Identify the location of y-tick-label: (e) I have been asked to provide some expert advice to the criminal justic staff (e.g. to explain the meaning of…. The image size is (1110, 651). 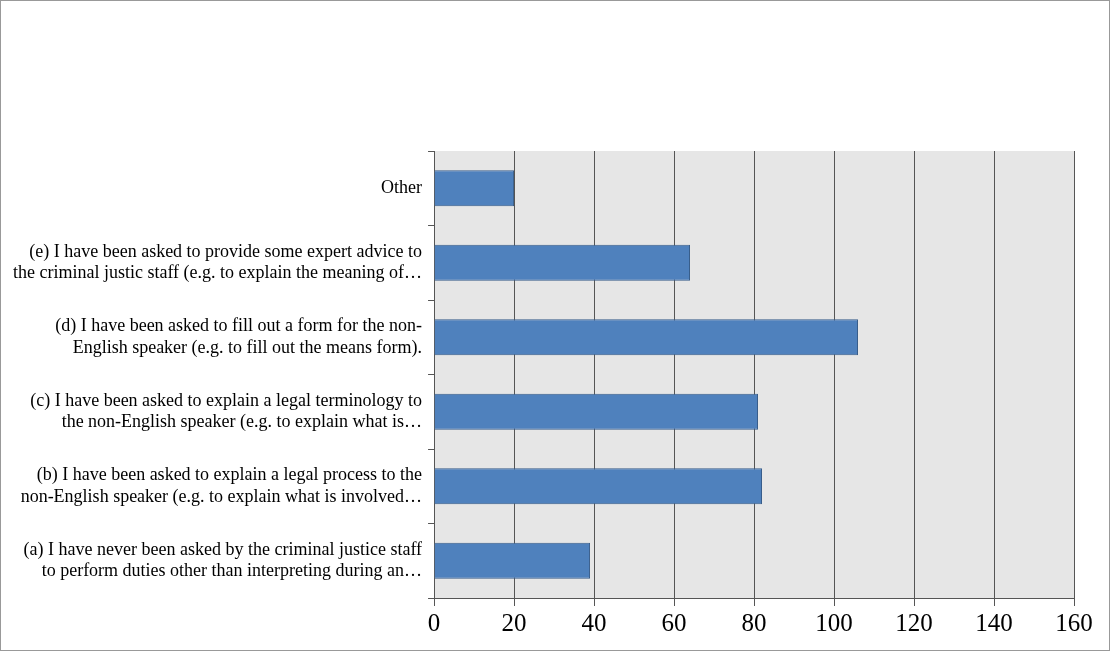
(217, 262).